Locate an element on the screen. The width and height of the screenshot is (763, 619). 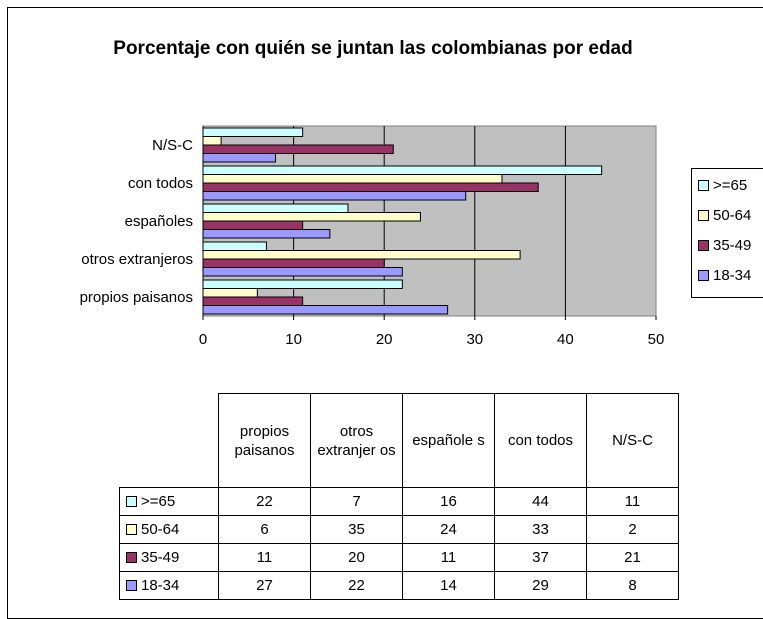
table-row-label: 50-64 is located at coordinates (169, 529).